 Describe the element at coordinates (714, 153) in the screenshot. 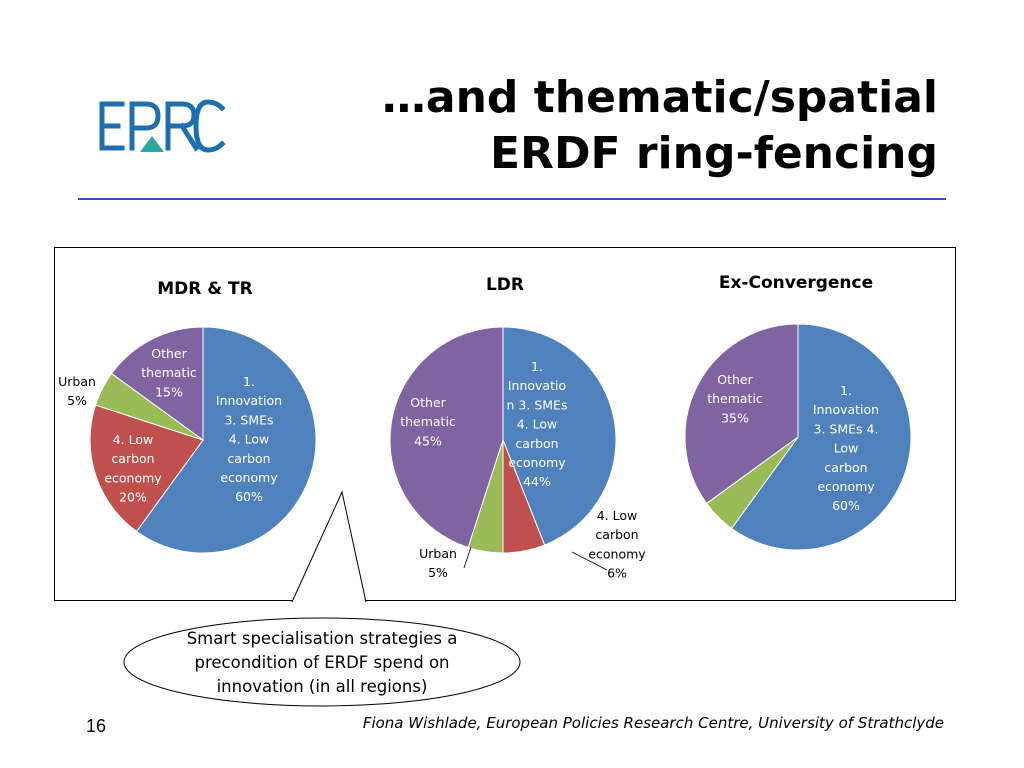

I see `title-line-2: ERDF ring-fencing` at that location.